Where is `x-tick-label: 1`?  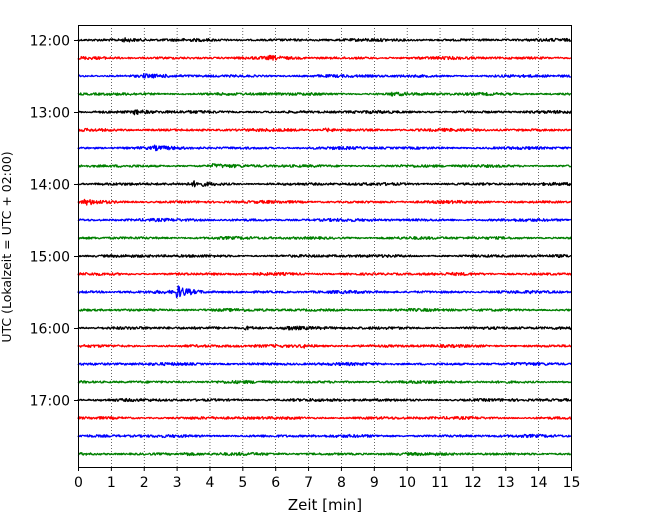 x-tick-label: 1 is located at coordinates (111, 483).